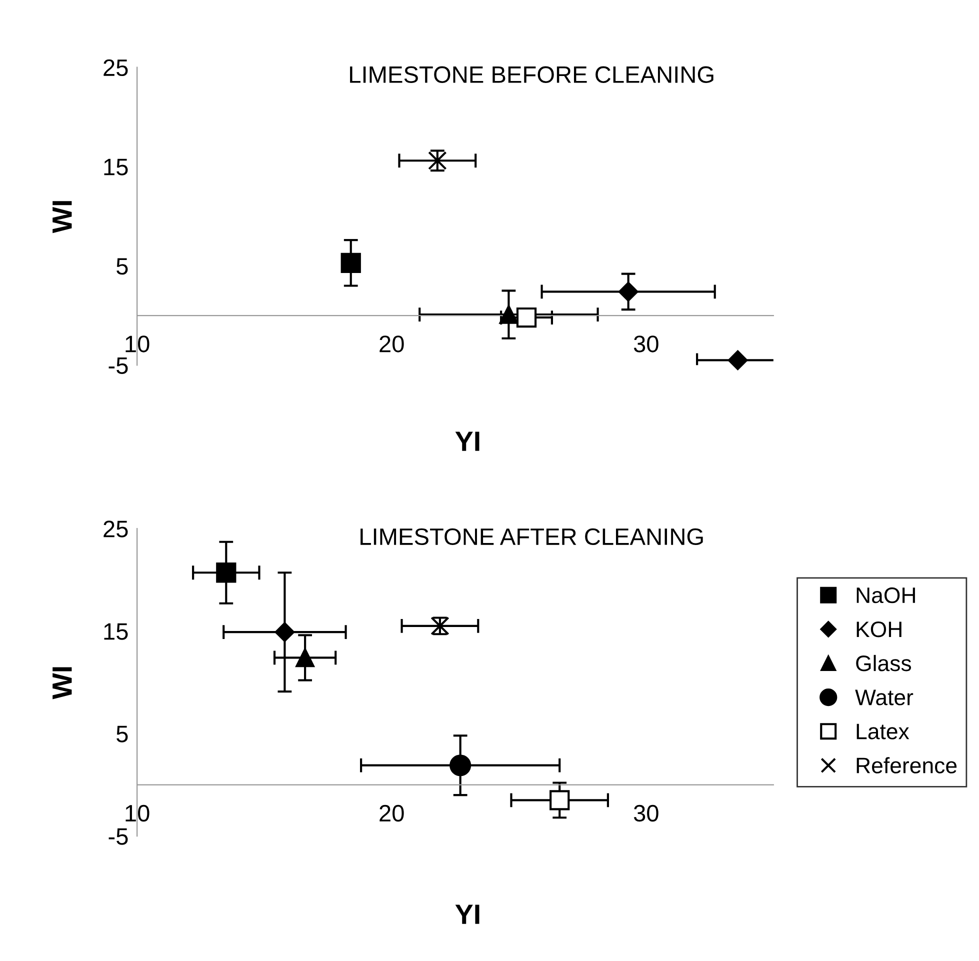 This screenshot has width=979, height=961. What do you see at coordinates (885, 595) in the screenshot?
I see `legend-label: NaOH` at bounding box center [885, 595].